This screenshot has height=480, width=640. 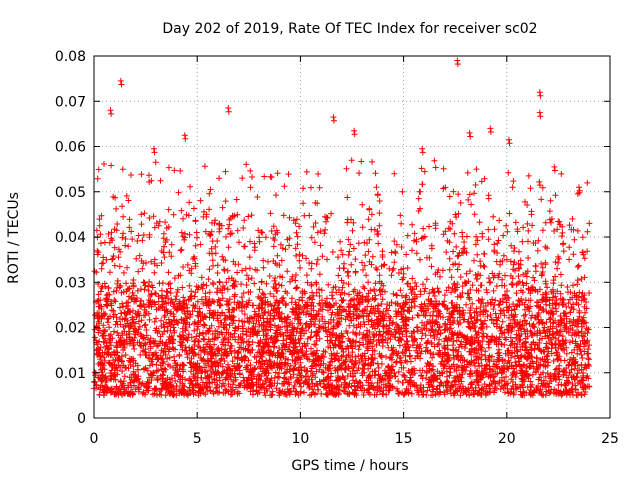 What do you see at coordinates (70, 283) in the screenshot?
I see `y-tick-label: 0.03` at bounding box center [70, 283].